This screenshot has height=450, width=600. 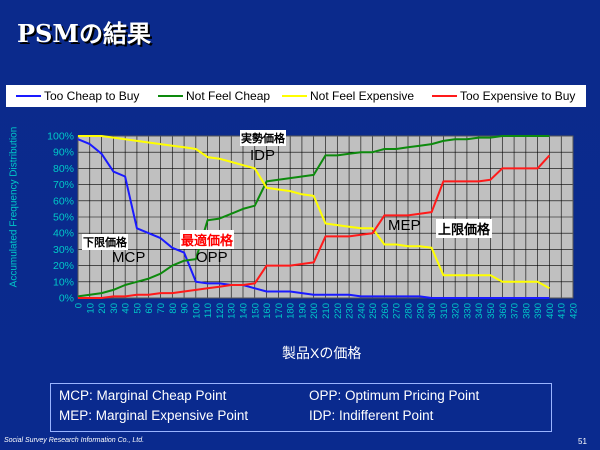 I want to click on x-tick-label-11: 110, so click(x=208, y=310).